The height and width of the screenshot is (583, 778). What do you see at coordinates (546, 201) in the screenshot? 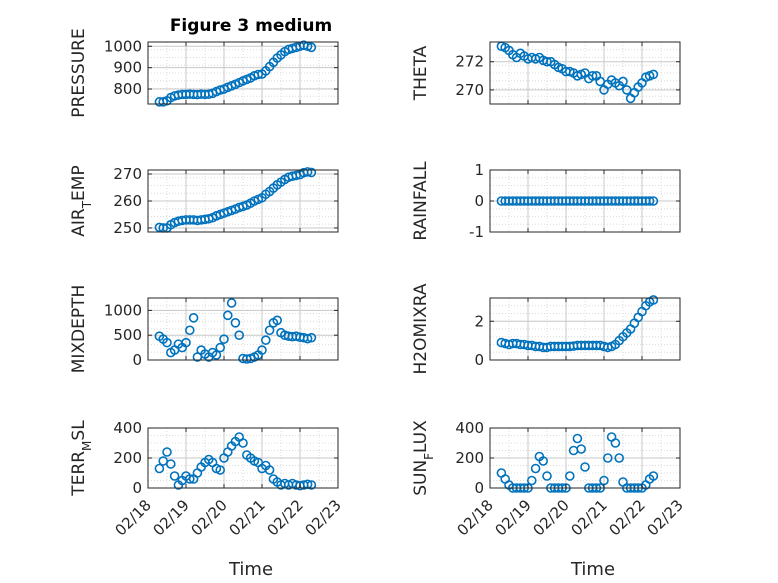
I see `panel-4: -1 0 1 RAINFALL` at bounding box center [546, 201].